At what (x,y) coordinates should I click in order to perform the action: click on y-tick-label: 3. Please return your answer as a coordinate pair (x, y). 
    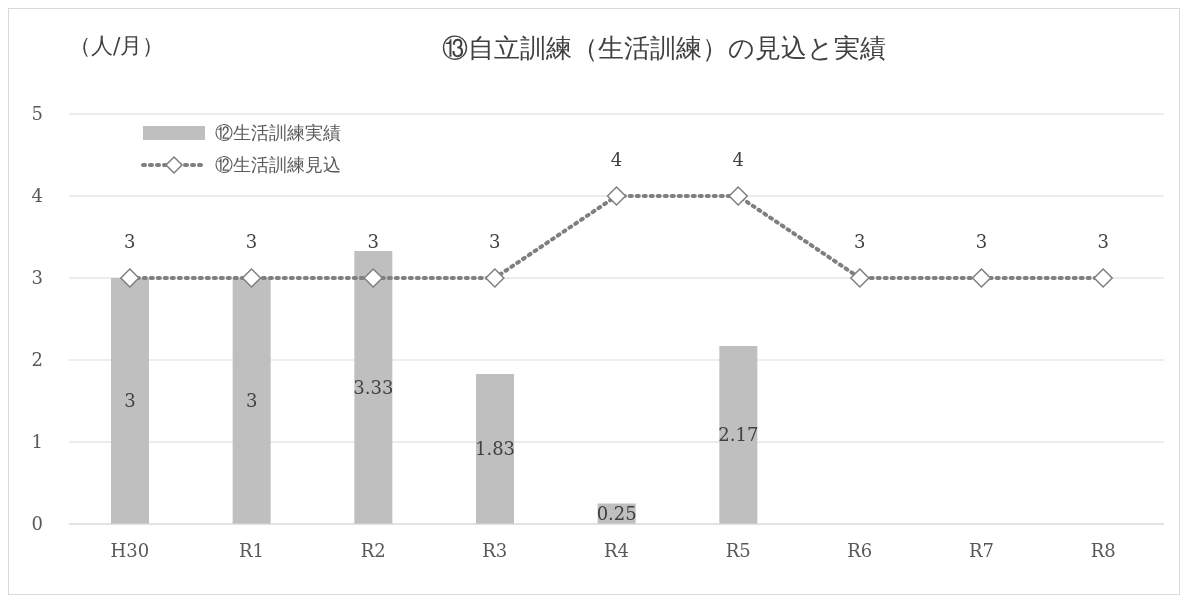
    Looking at the image, I should click on (37, 278).